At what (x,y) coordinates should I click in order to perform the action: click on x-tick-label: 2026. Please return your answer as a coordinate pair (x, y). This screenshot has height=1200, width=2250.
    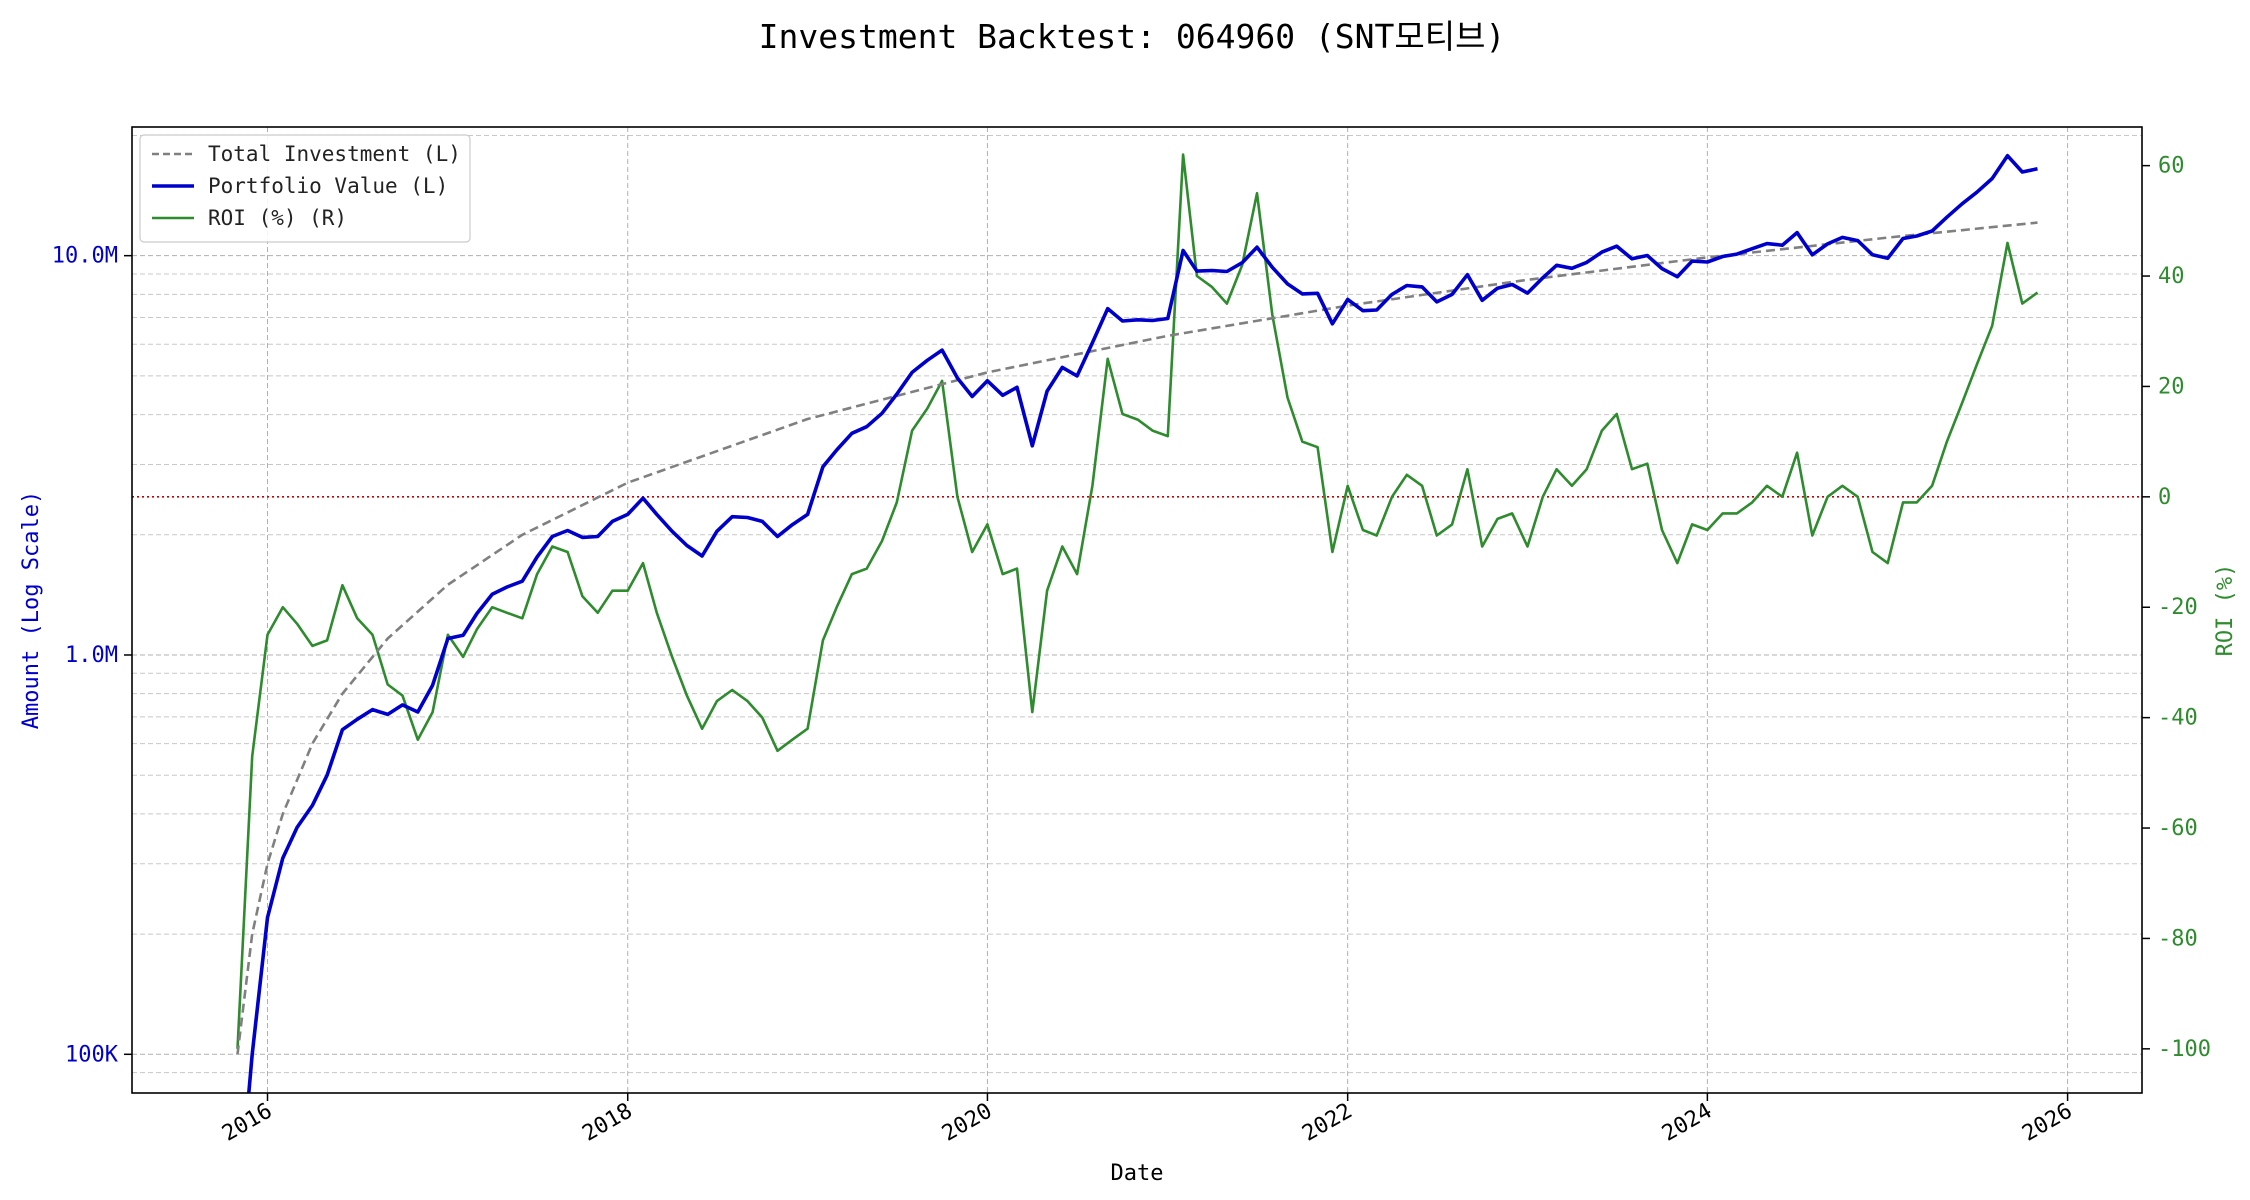
    Looking at the image, I should click on (2047, 1123).